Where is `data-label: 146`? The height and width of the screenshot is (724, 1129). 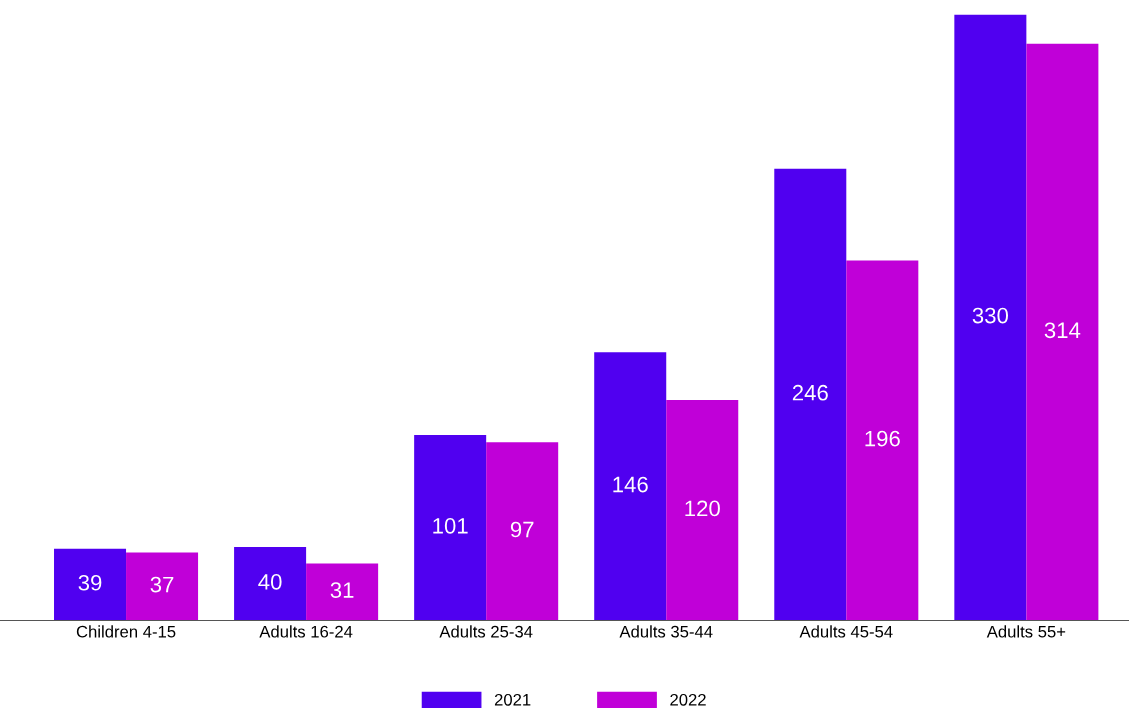 data-label: 146 is located at coordinates (630, 484).